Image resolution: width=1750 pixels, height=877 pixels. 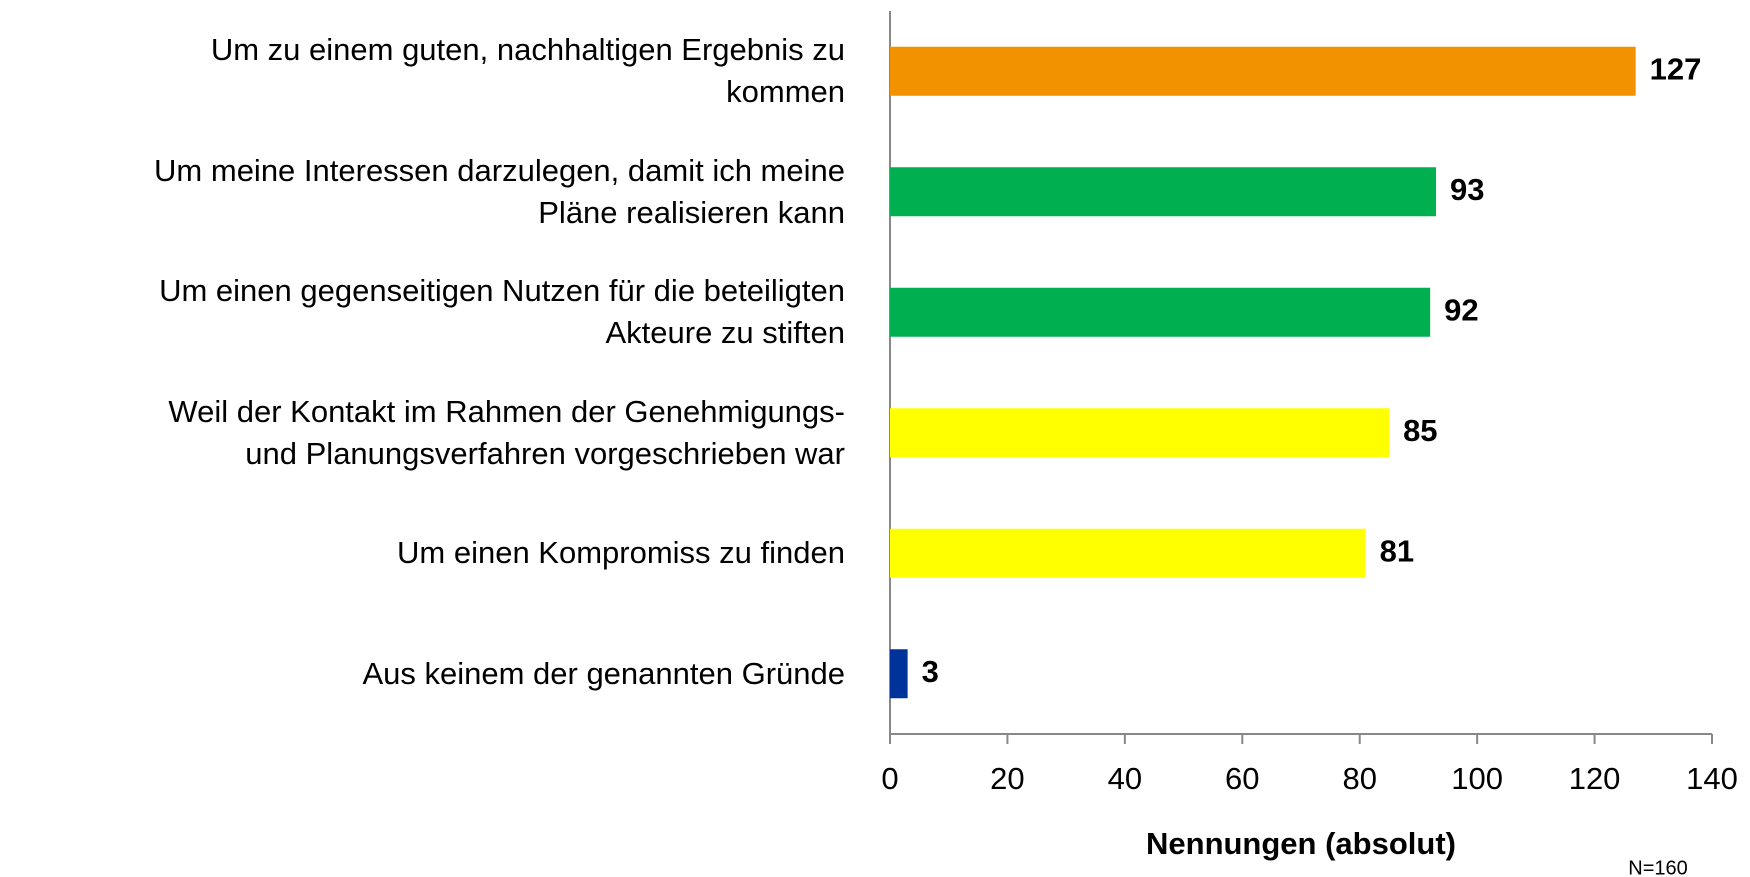 What do you see at coordinates (1676, 68) in the screenshot?
I see `data-label: 127` at bounding box center [1676, 68].